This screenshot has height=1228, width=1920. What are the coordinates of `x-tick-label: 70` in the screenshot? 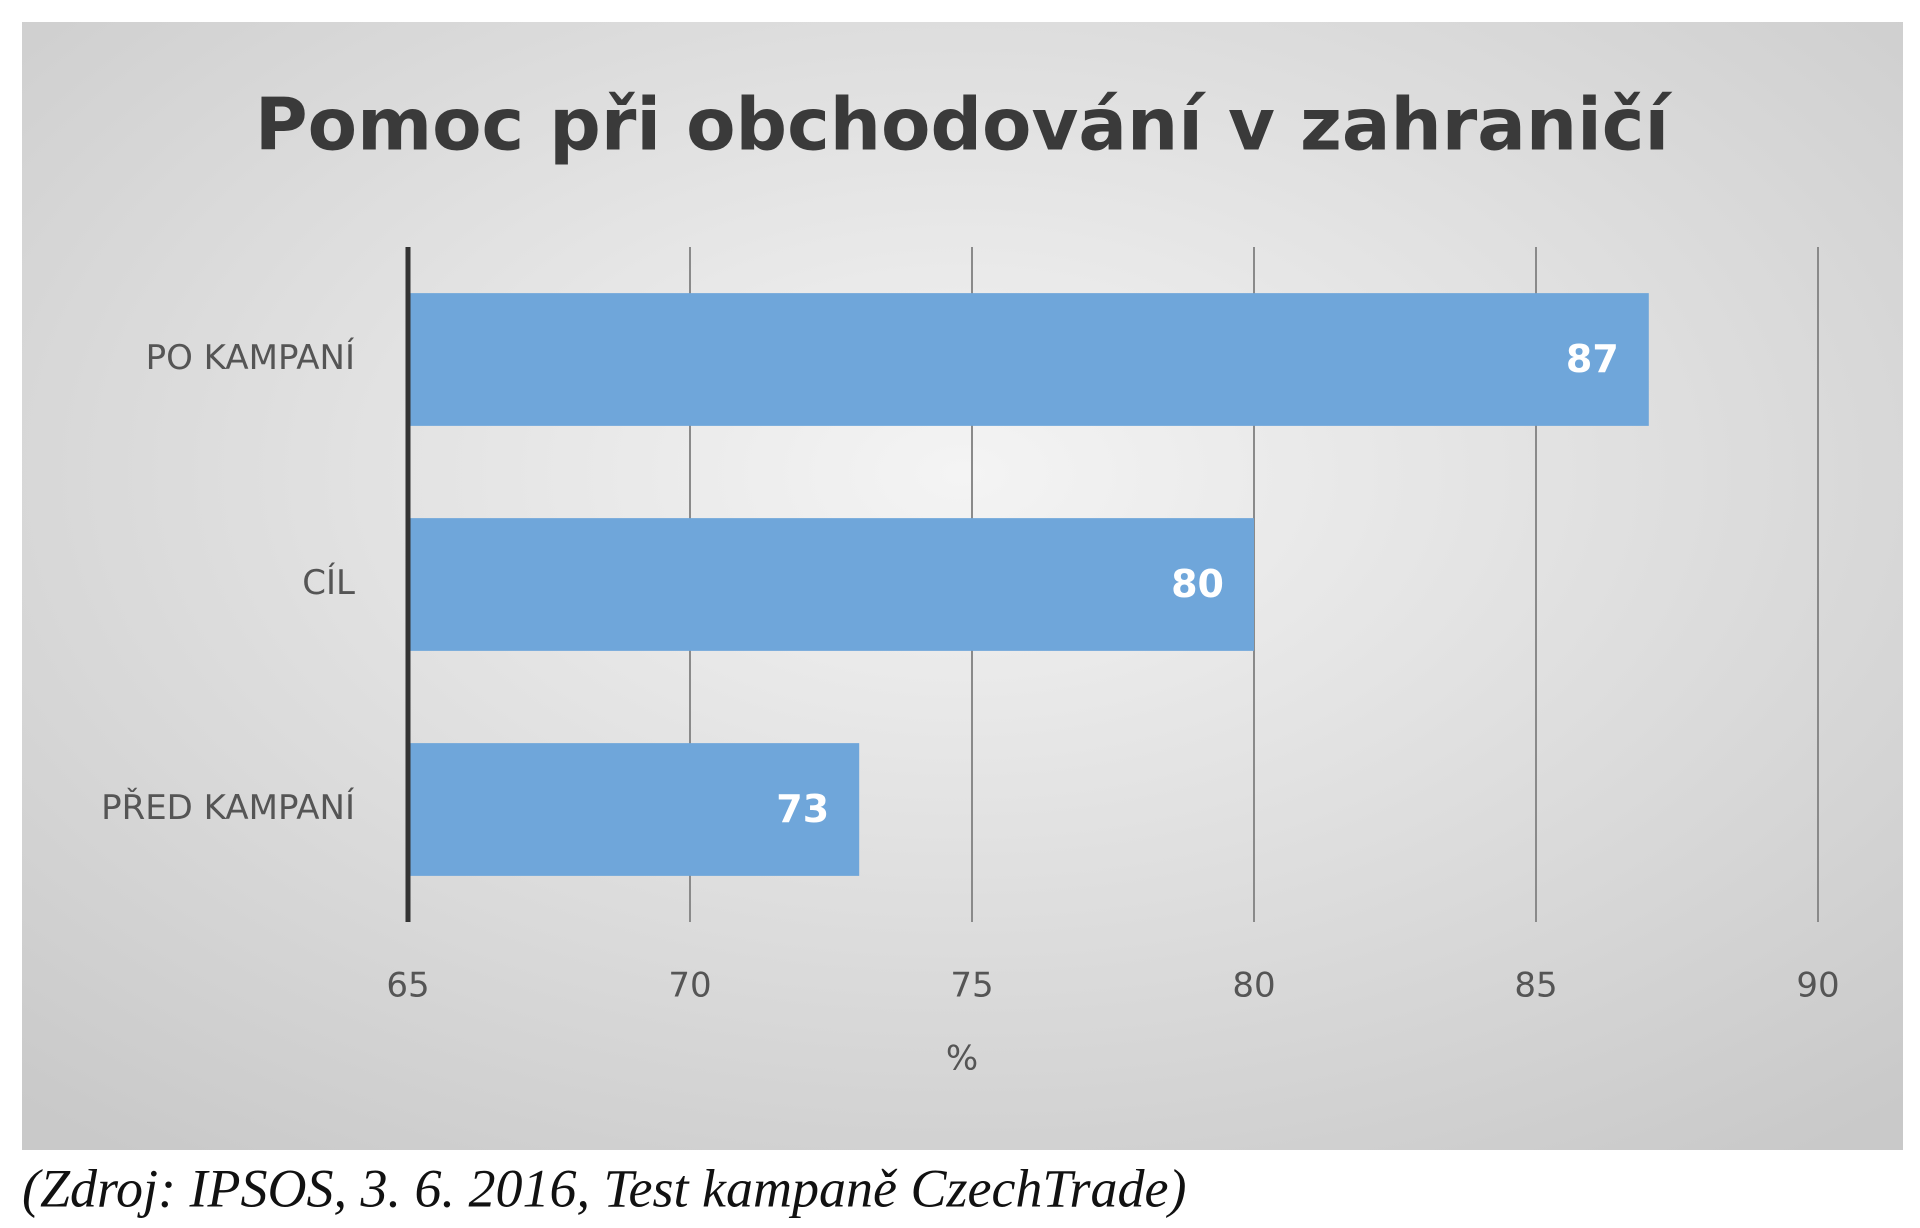 It's located at (689, 986).